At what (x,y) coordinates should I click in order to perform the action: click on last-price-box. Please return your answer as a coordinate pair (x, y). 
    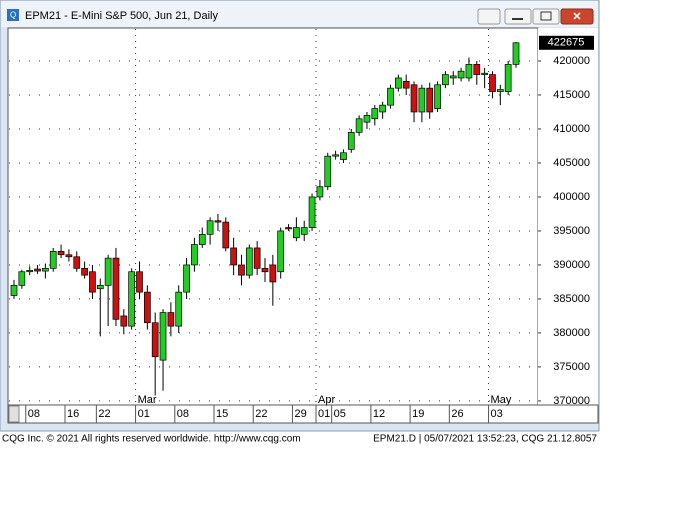
    Looking at the image, I should click on (566, 42).